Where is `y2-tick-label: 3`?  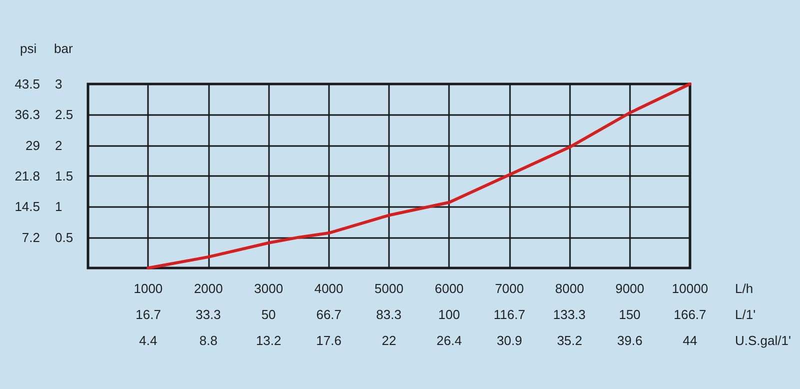 y2-tick-label: 3 is located at coordinates (58, 84).